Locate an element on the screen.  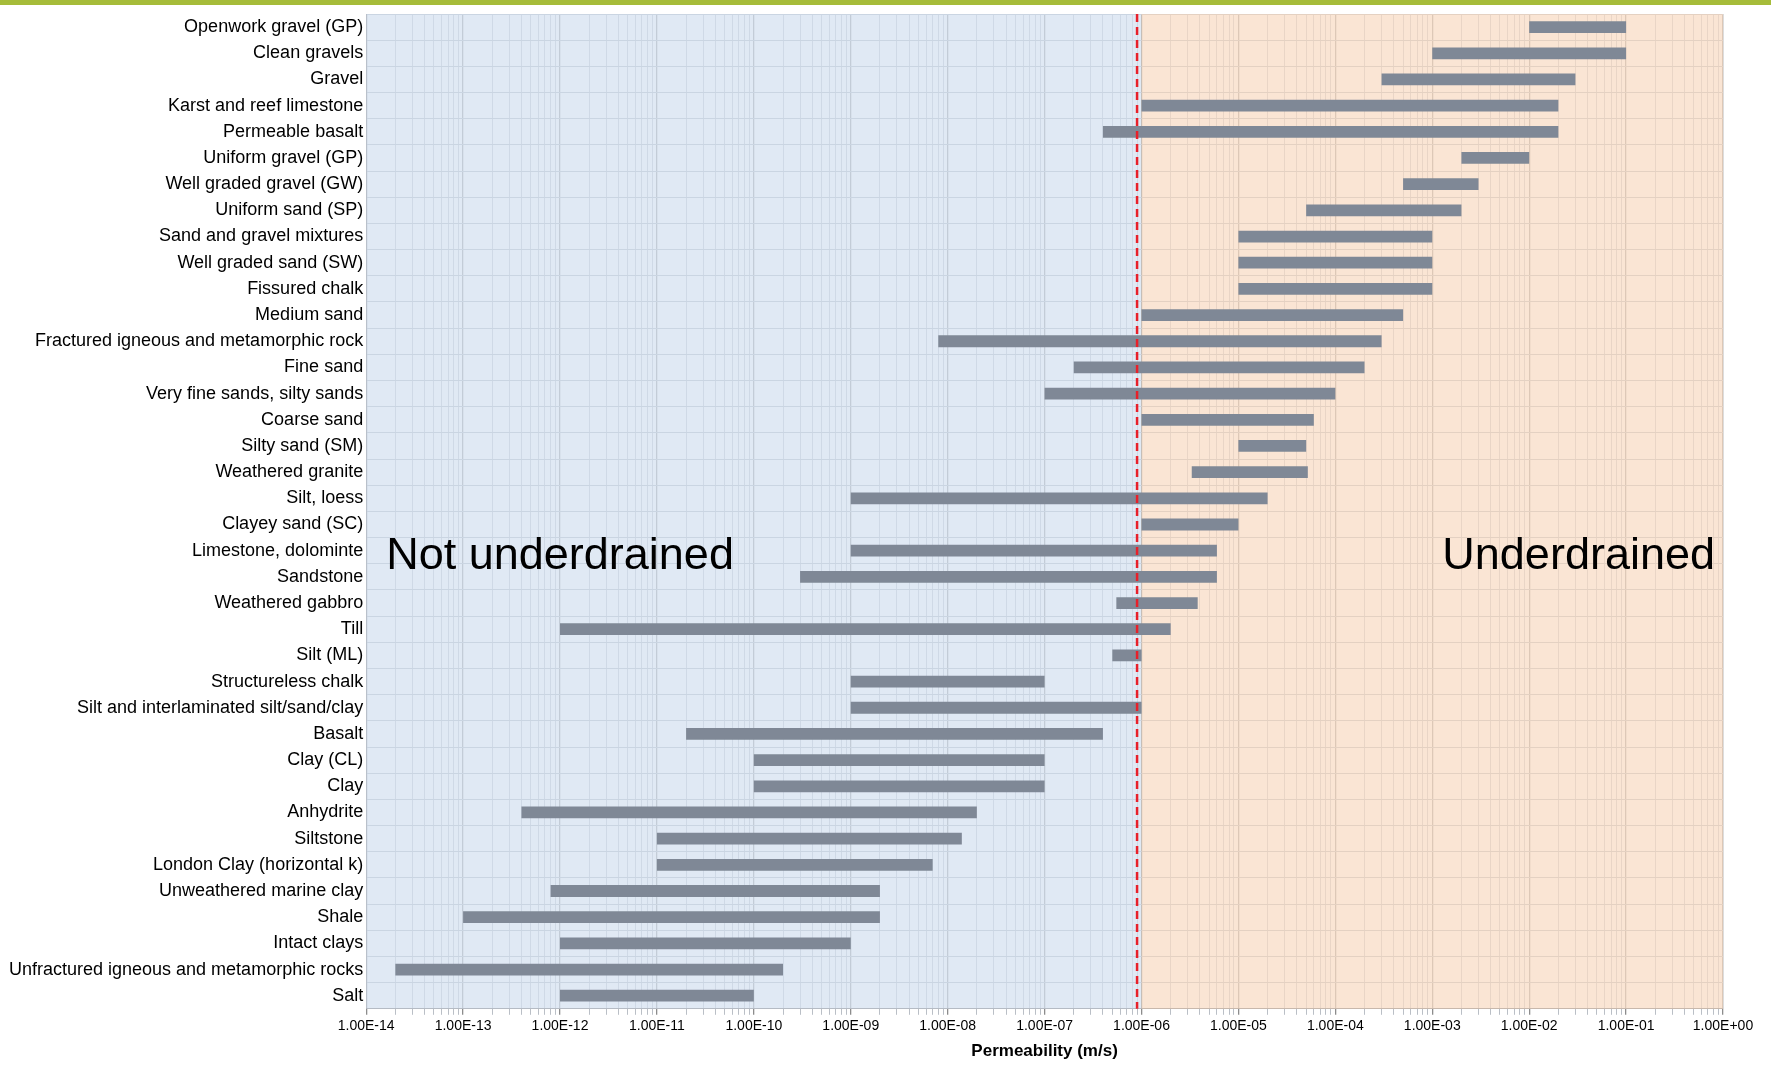
y-tick-label: Sandstone is located at coordinates (320, 575).